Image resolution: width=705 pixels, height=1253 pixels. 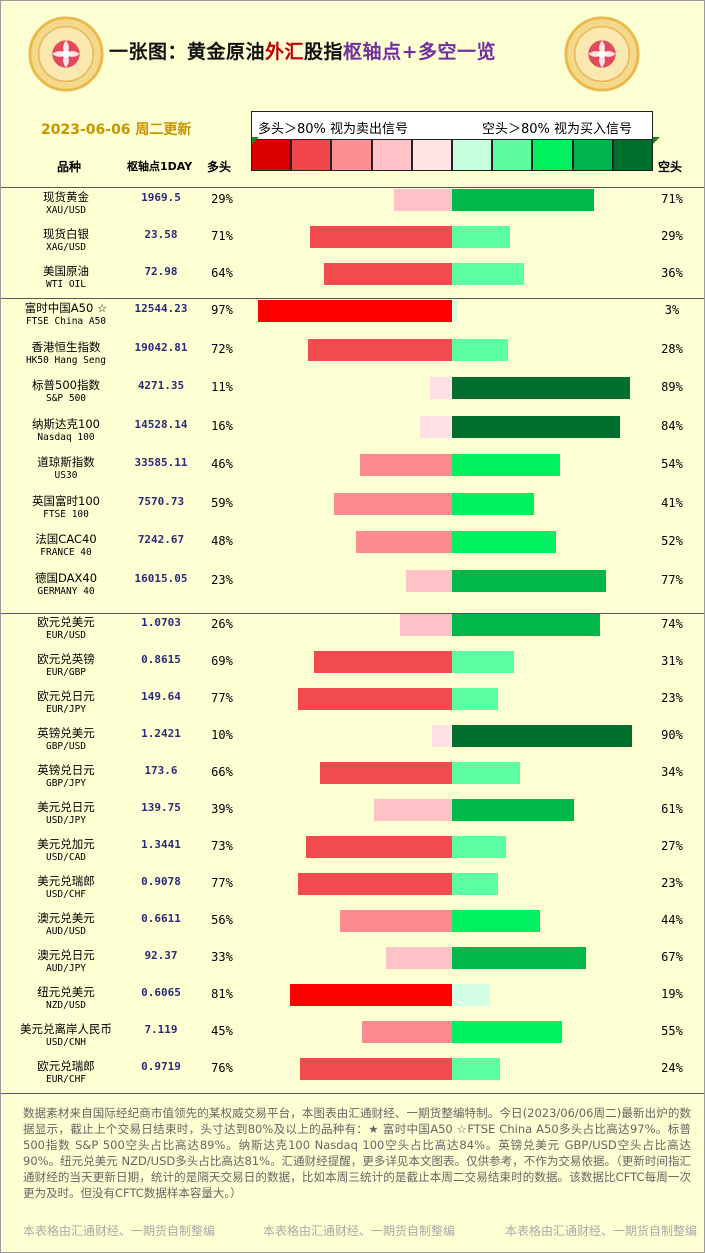 What do you see at coordinates (66, 992) in the screenshot?
I see `instrument-name-cn: 纽元兑美元` at bounding box center [66, 992].